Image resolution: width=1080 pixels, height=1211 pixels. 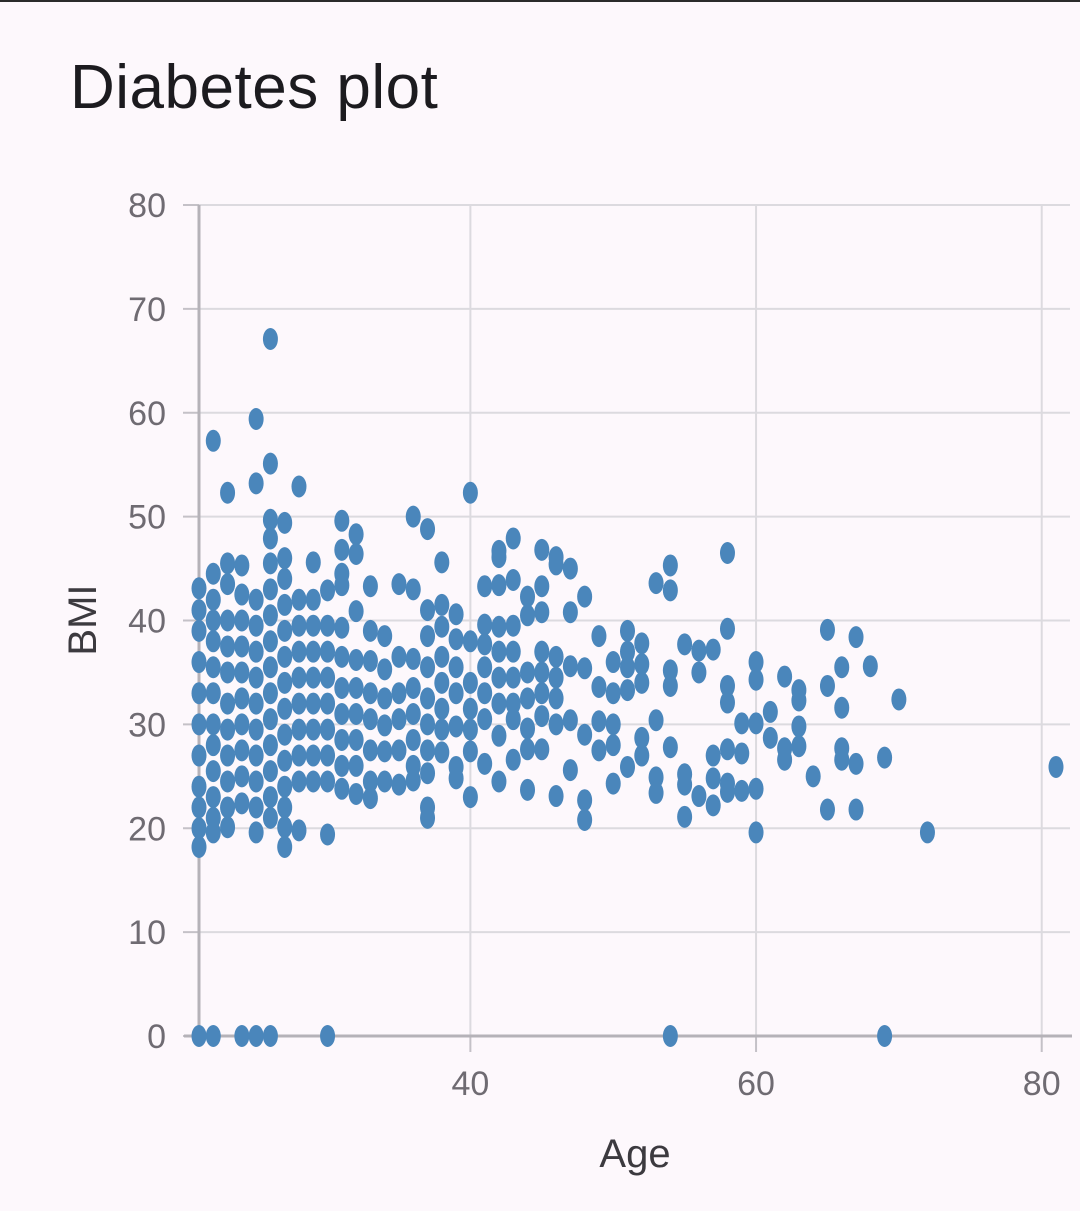 I want to click on y-tick-label: 0, so click(x=156, y=1037).